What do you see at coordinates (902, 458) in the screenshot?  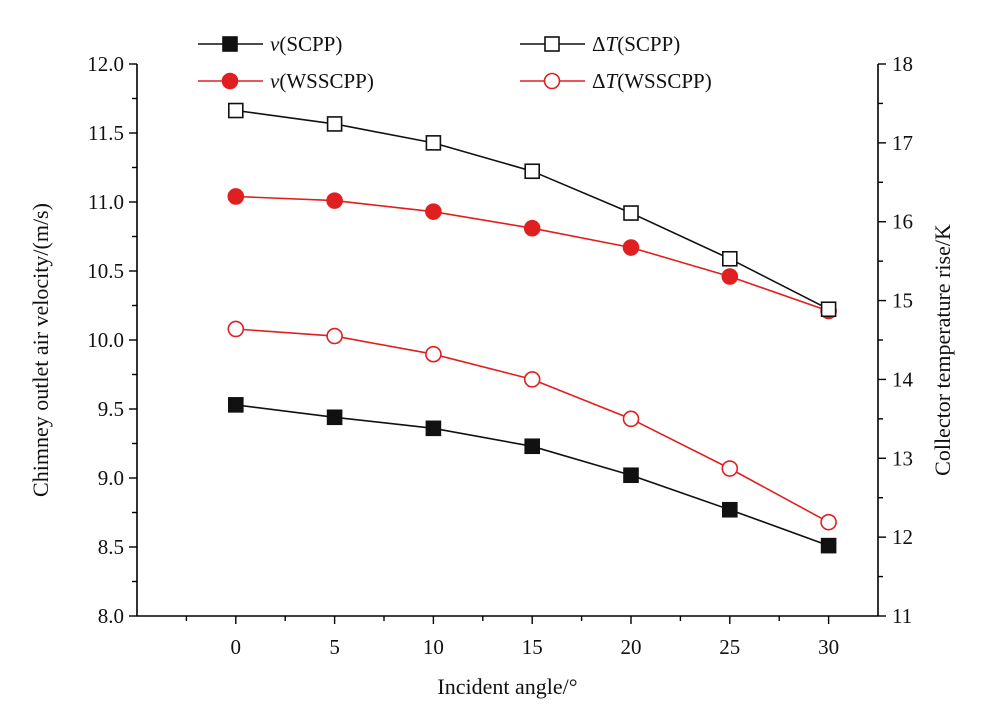 I see `right-y-tick-label: 13` at bounding box center [902, 458].